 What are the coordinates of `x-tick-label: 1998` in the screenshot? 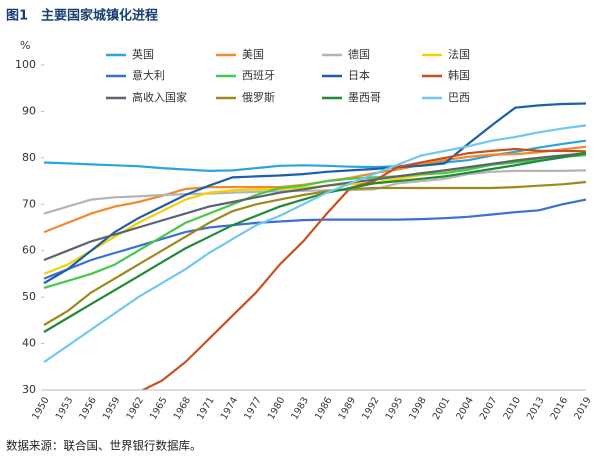 It's located at (418, 408).